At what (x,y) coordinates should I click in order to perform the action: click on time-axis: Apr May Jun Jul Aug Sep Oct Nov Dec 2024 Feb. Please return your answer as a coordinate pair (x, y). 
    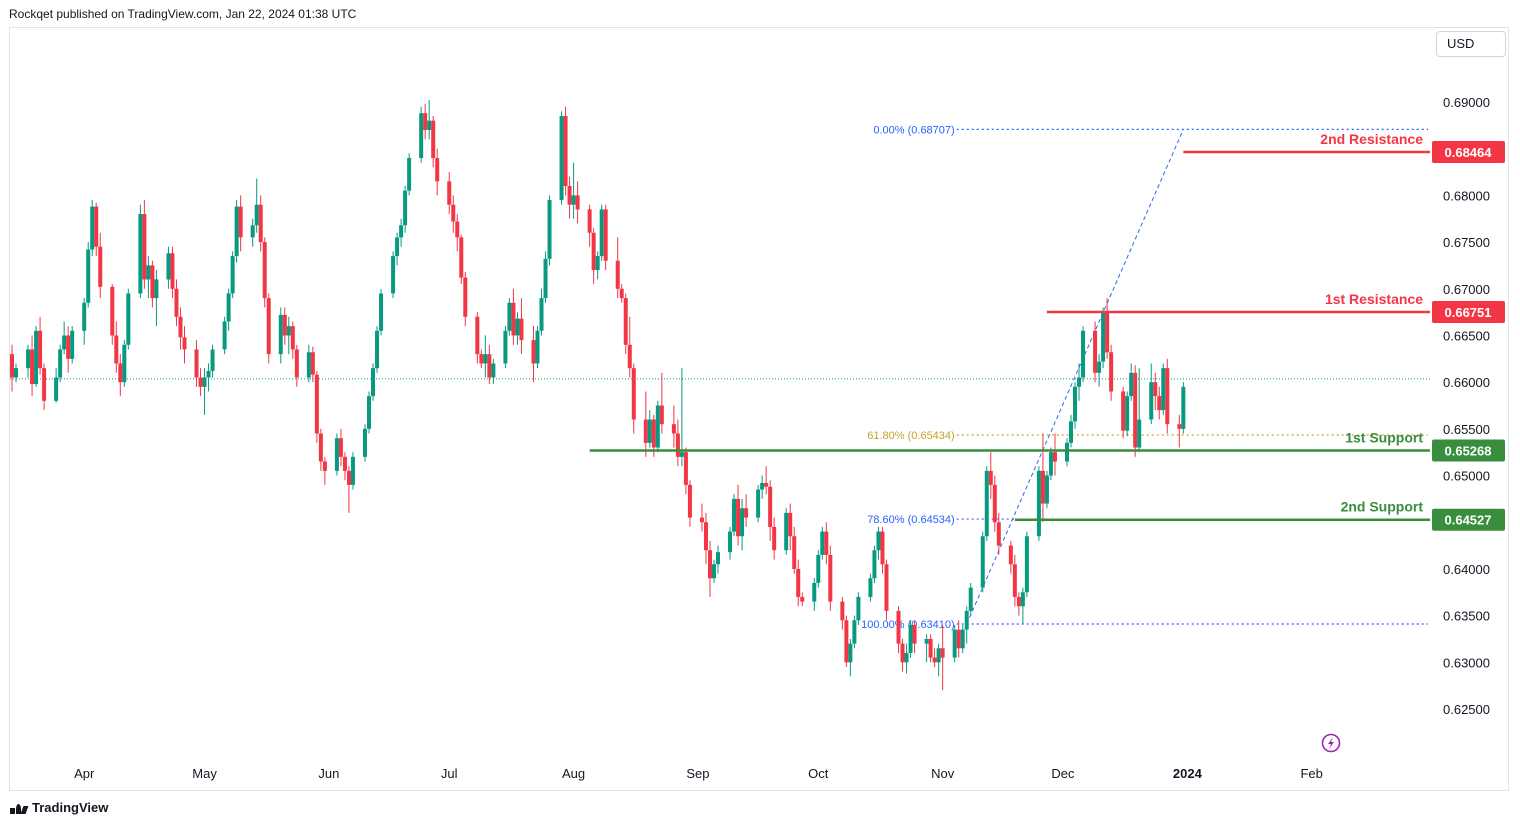
    Looking at the image, I should click on (698, 773).